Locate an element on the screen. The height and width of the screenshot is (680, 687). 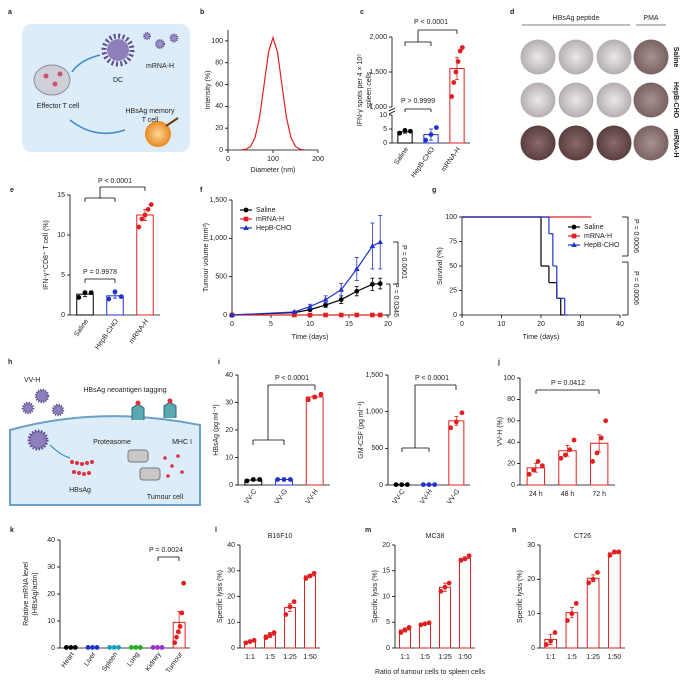
virus-particle is located at coordinates (42, 396).